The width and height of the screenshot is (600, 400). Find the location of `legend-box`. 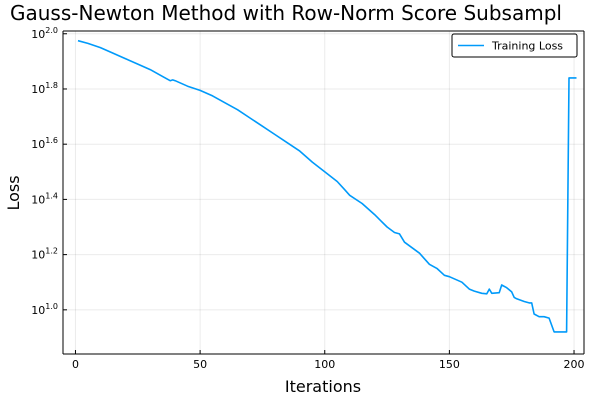

legend-box is located at coordinates (514, 45).